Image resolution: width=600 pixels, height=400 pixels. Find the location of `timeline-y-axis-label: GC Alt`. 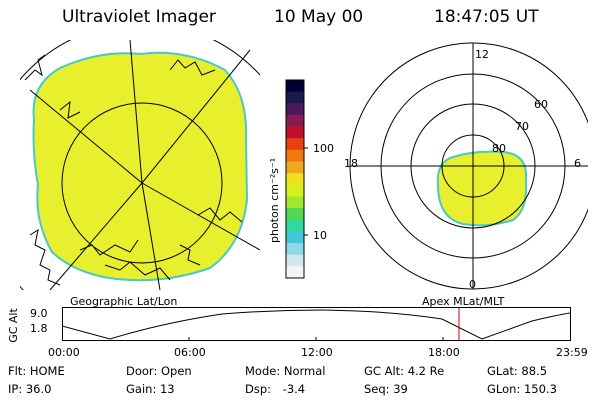

timeline-y-axis-label: GC Alt is located at coordinates (13, 325).